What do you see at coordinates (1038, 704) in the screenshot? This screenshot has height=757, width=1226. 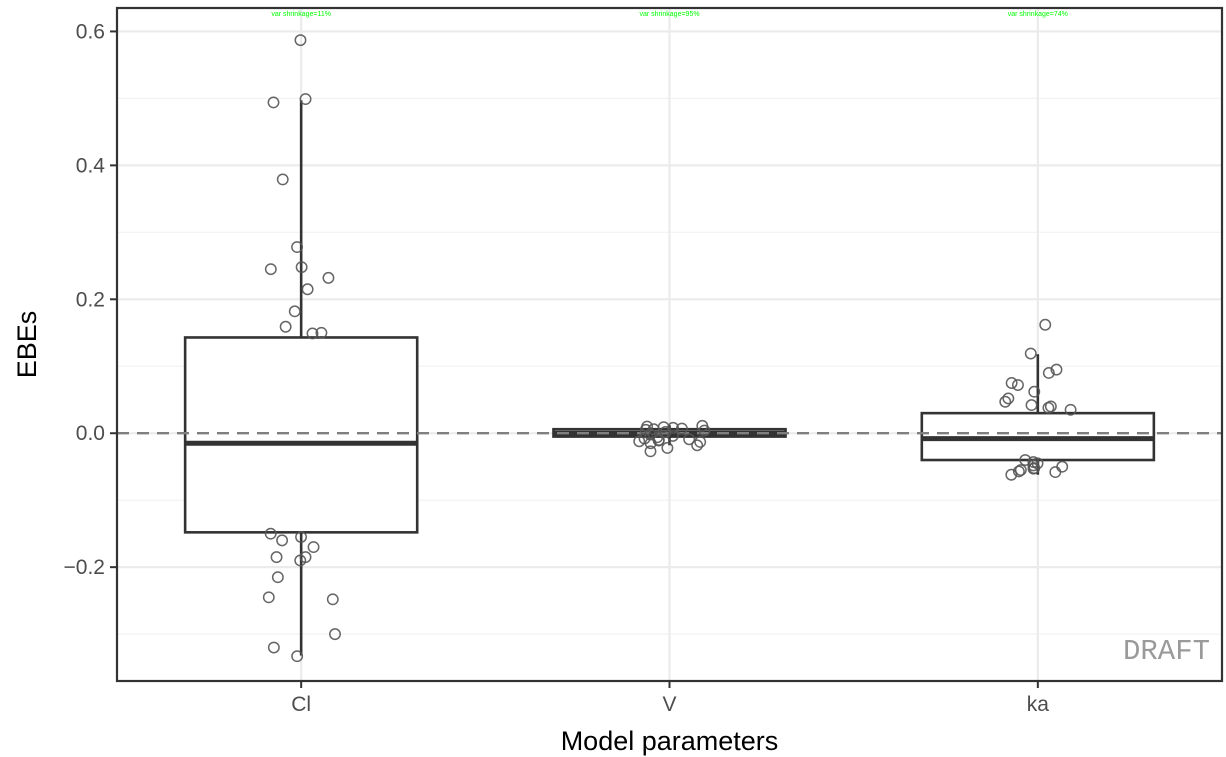 I see `x-tick-label-ka: ka` at bounding box center [1038, 704].